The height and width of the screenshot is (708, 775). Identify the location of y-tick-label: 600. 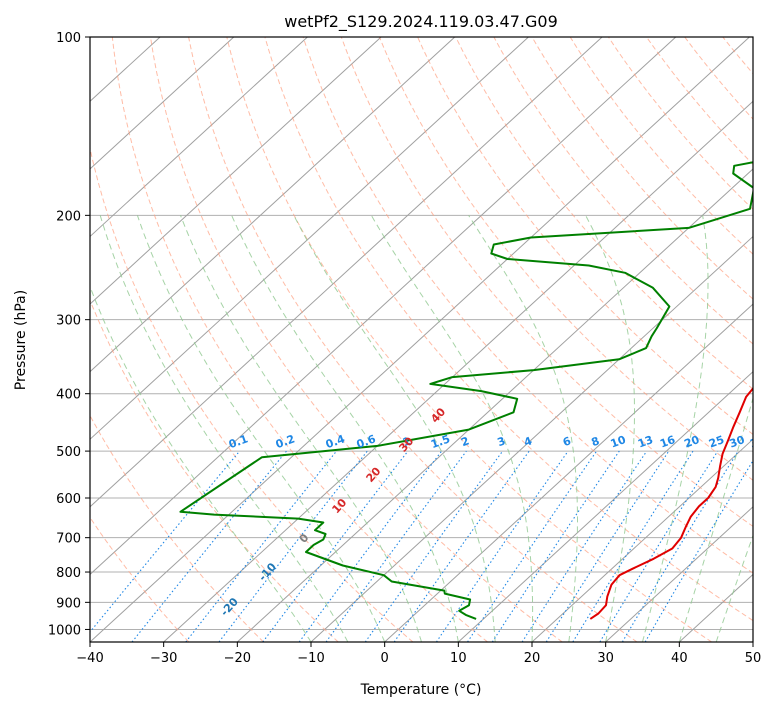
(68, 499).